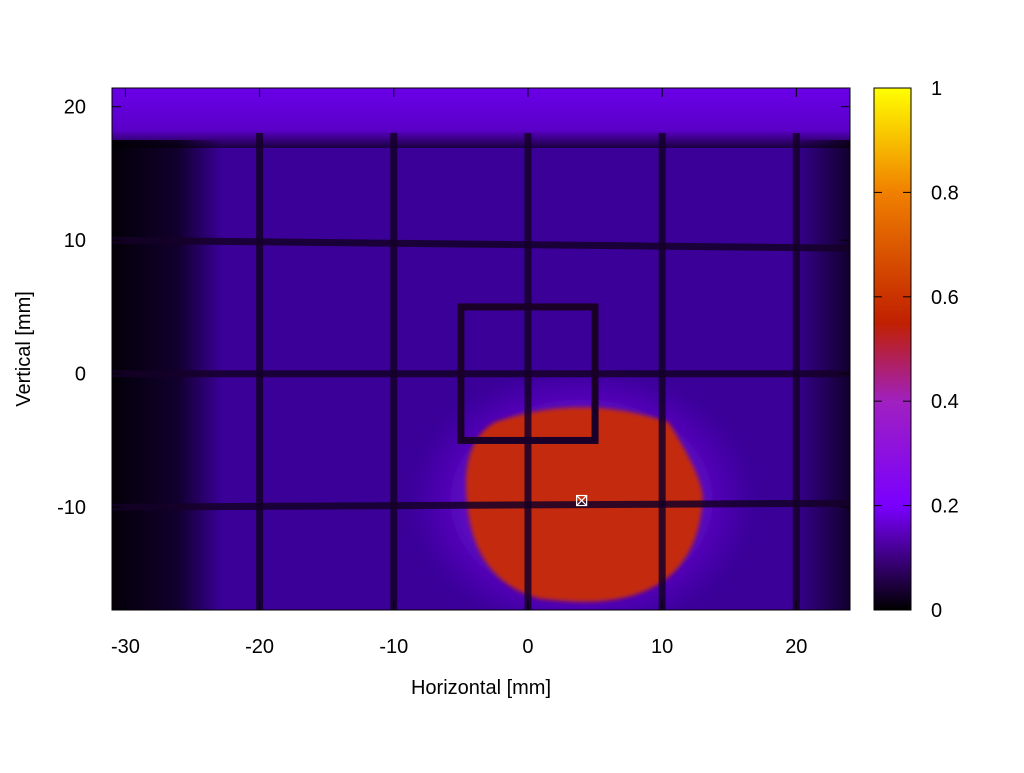 The width and height of the screenshot is (1024, 773). What do you see at coordinates (24, 349) in the screenshot?
I see `y-axis-label: Vertical [mm]` at bounding box center [24, 349].